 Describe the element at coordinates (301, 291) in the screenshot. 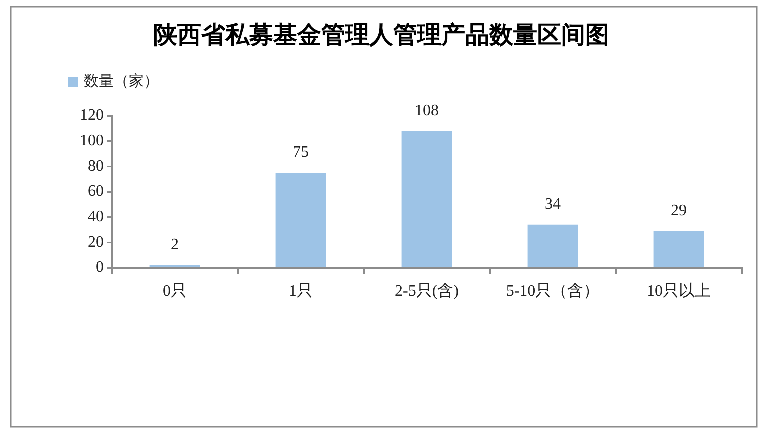

I see `x-tick-label: 1只` at that location.